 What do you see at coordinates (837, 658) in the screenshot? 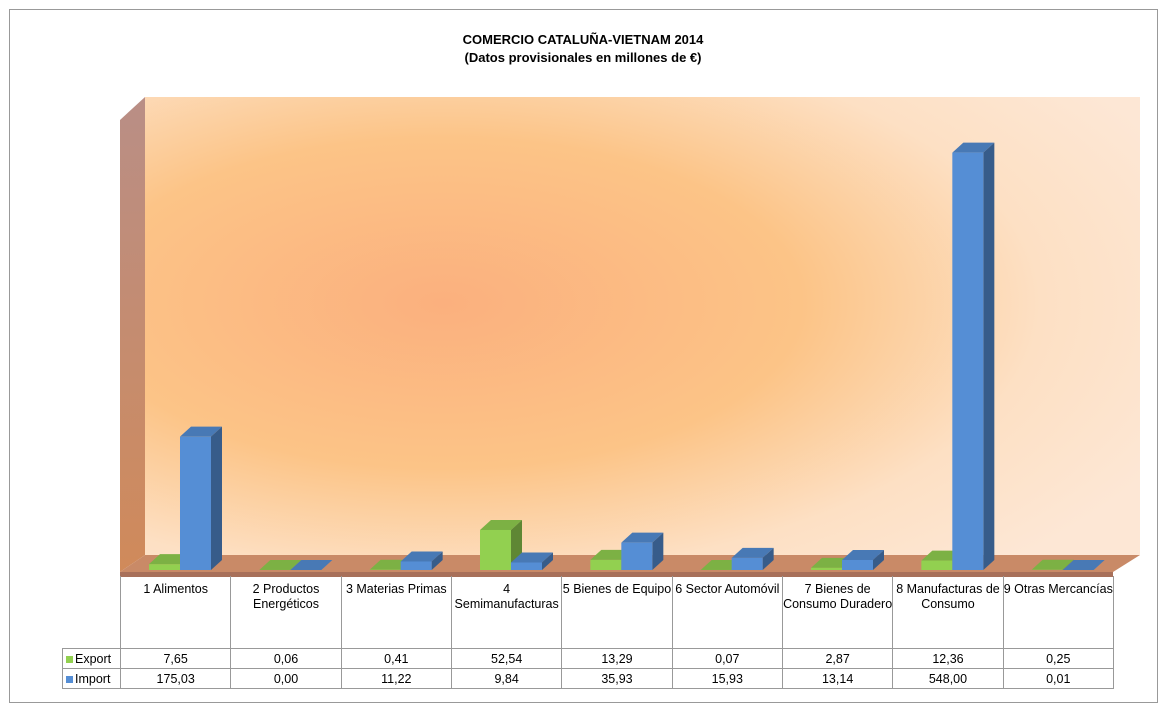
I see `value-label: 2,87` at bounding box center [837, 658].